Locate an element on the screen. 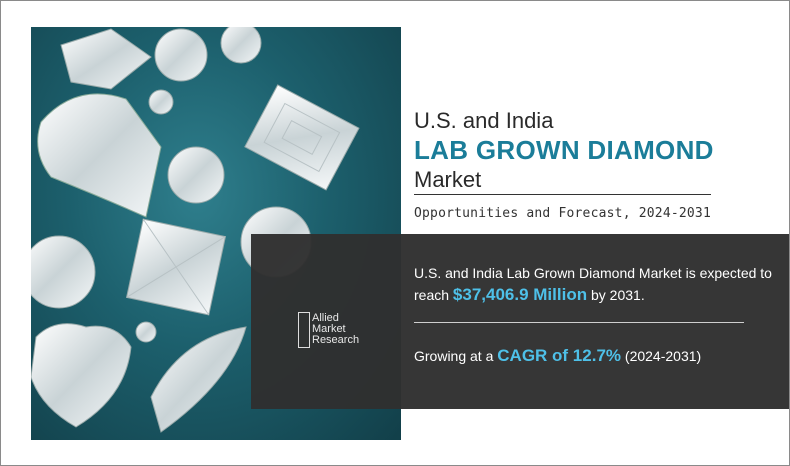 This screenshot has width=790, height=466. diamond-princess-cut is located at coordinates (176, 267).